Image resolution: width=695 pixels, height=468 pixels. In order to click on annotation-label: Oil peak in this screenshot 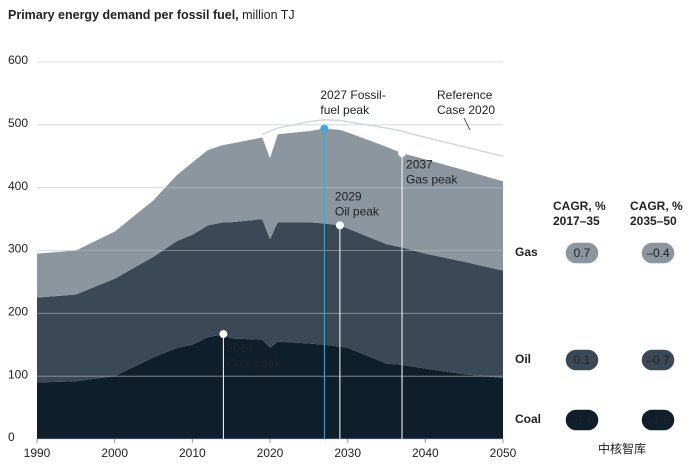, I will do `click(357, 212)`.